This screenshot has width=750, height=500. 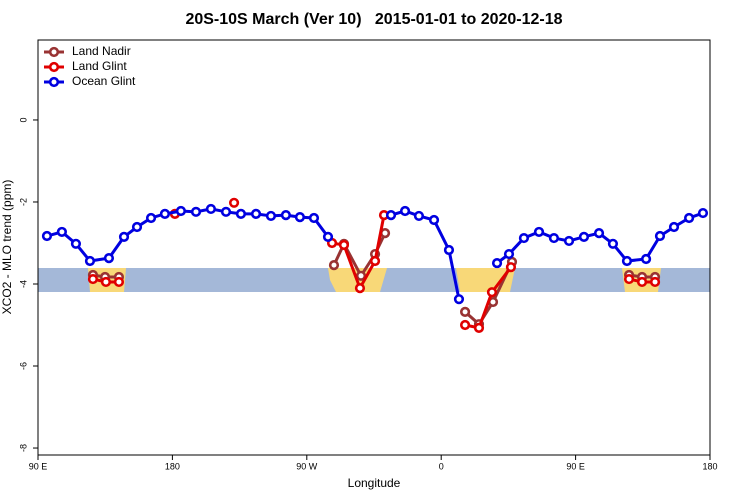 I want to click on y-tick-label: -2, so click(x=23, y=202).